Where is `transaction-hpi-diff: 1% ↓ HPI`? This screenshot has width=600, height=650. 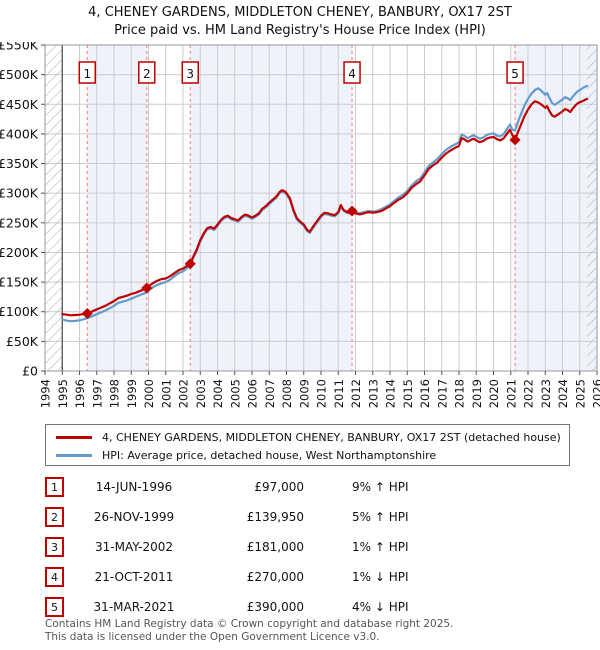
transaction-hpi-diff: 1% ↓ HPI is located at coordinates (380, 577).